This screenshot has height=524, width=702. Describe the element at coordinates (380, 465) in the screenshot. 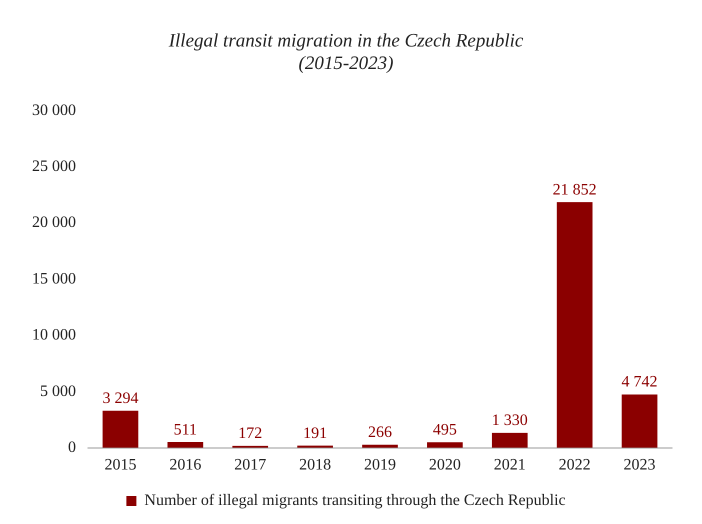

I see `x-tick-label: 2019` at that location.